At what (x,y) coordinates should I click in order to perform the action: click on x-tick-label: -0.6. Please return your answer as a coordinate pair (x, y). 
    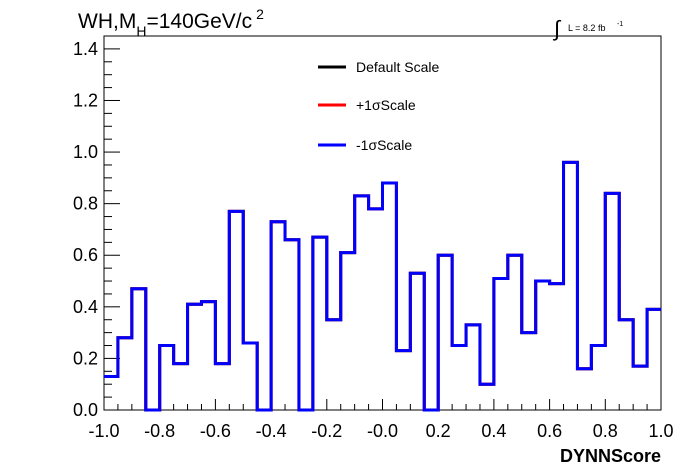
    Looking at the image, I should click on (215, 431).